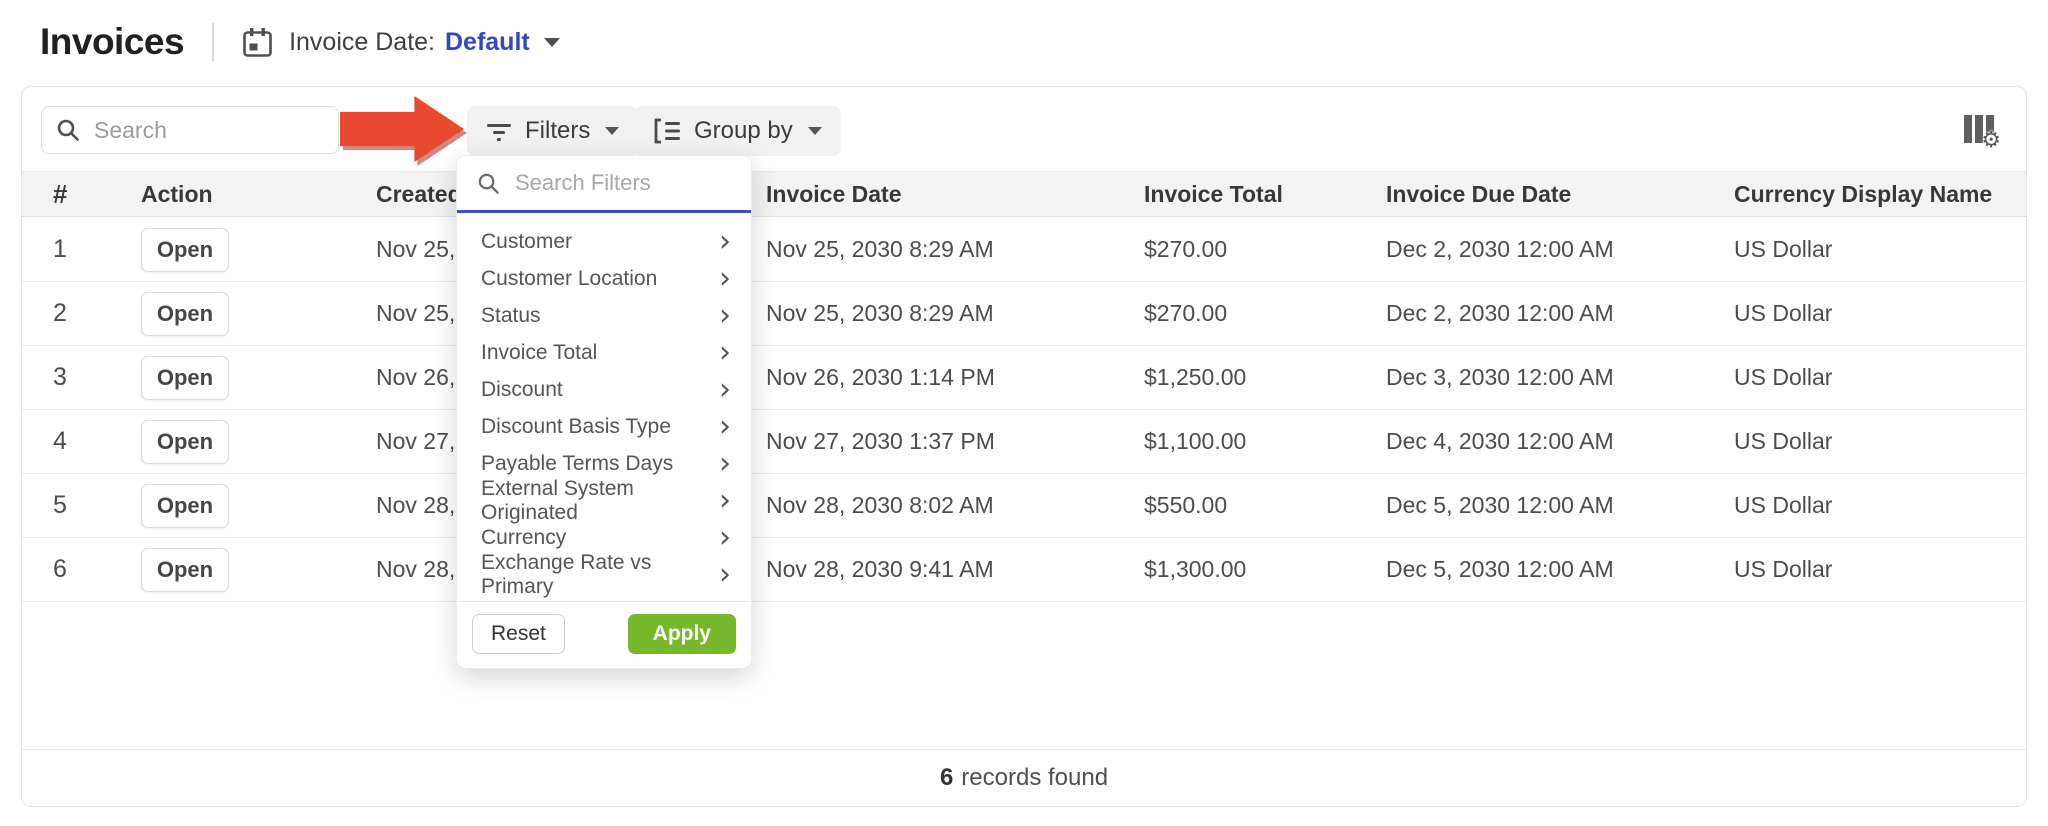 The height and width of the screenshot is (826, 2048). What do you see at coordinates (518, 634) in the screenshot?
I see `reset-button: Reset` at bounding box center [518, 634].